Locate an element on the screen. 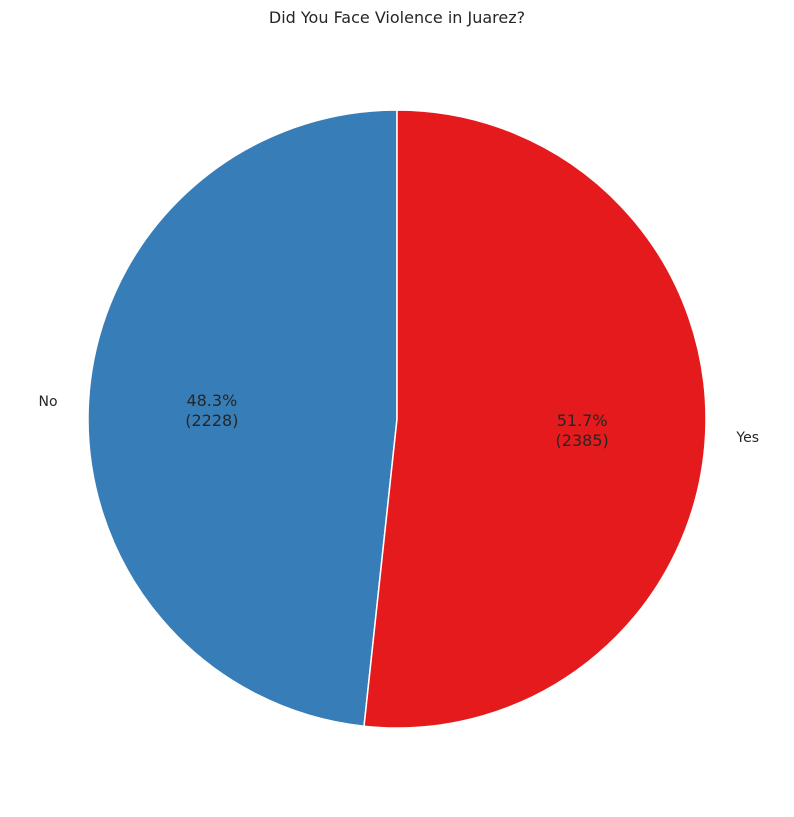  count-label-no: (2228) is located at coordinates (211, 420).